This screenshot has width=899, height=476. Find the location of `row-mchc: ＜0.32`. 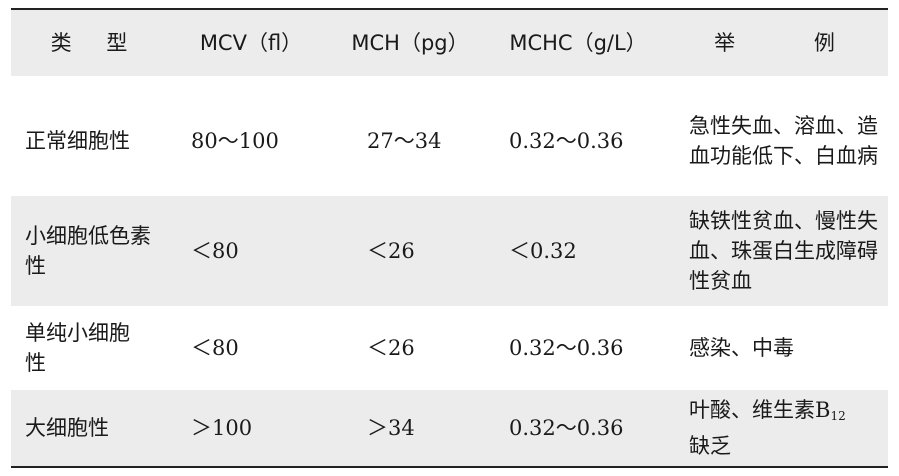

row-mchc: ＜0.32 is located at coordinates (543, 251).